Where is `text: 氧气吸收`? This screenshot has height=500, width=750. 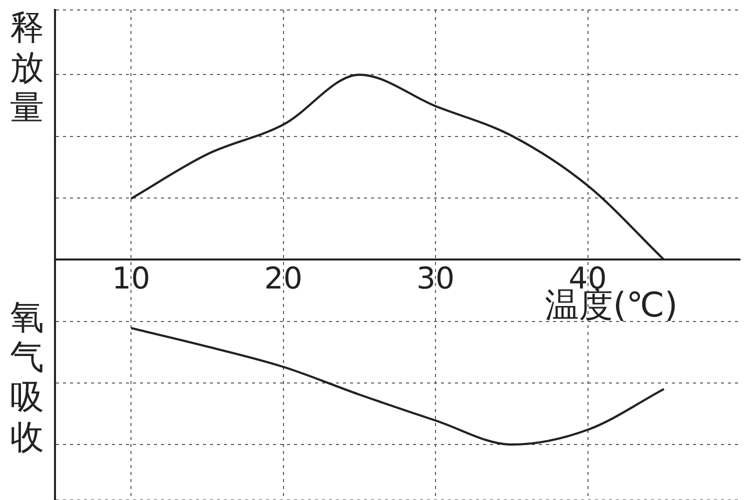
text: 氧气吸收 is located at coordinates (27, 377).